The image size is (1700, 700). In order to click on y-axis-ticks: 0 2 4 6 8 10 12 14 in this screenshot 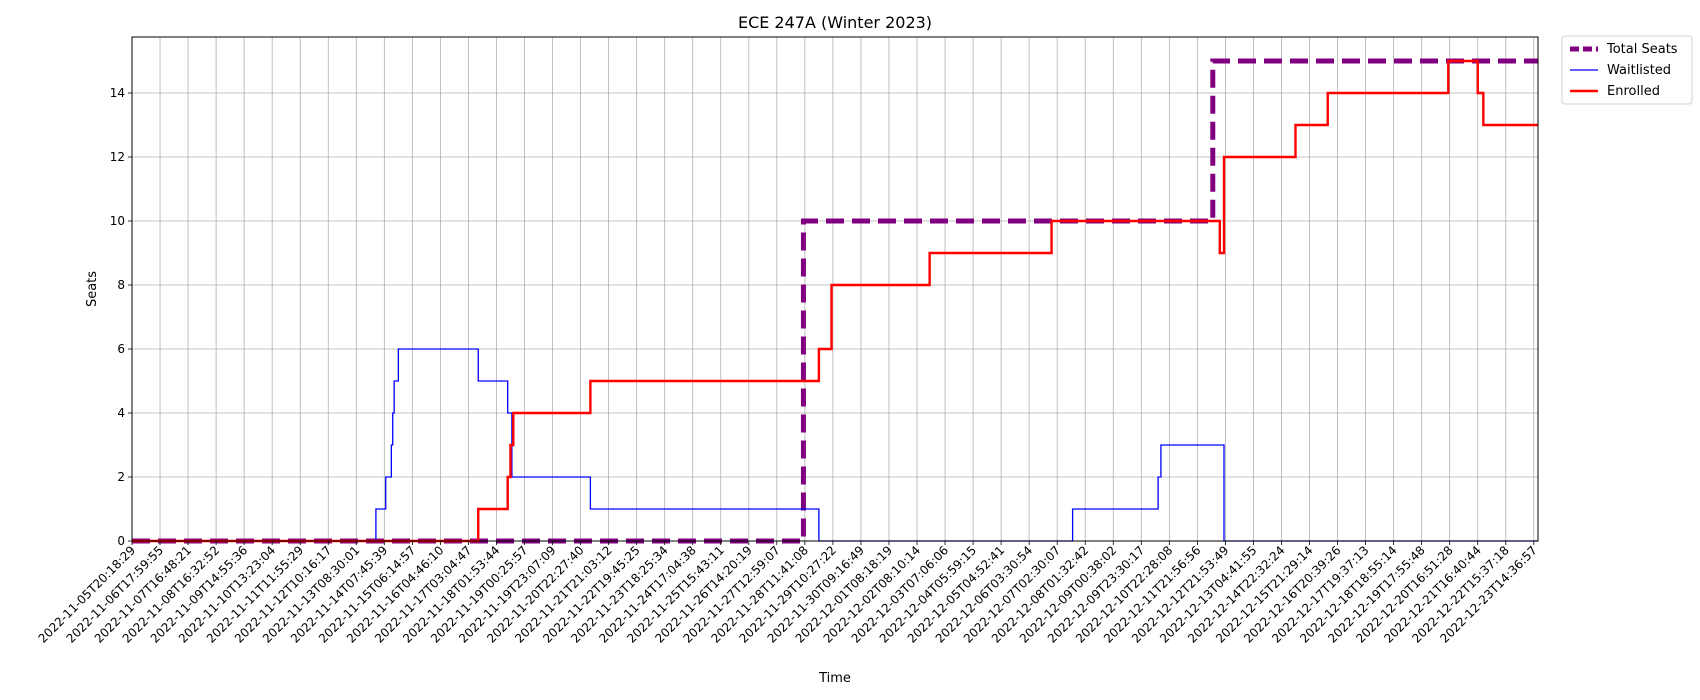, I will do `click(121, 317)`.